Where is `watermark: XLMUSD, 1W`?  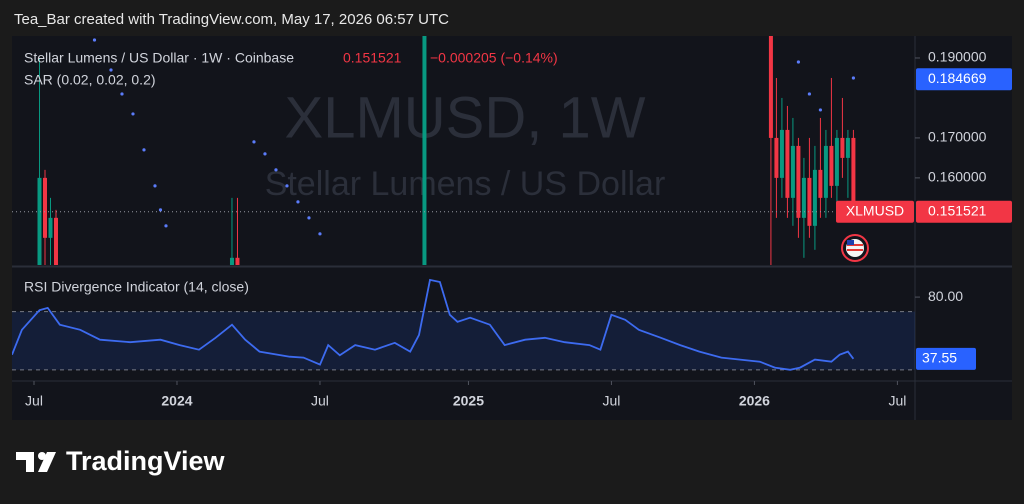 watermark: XLMUSD, 1W is located at coordinates (465, 117).